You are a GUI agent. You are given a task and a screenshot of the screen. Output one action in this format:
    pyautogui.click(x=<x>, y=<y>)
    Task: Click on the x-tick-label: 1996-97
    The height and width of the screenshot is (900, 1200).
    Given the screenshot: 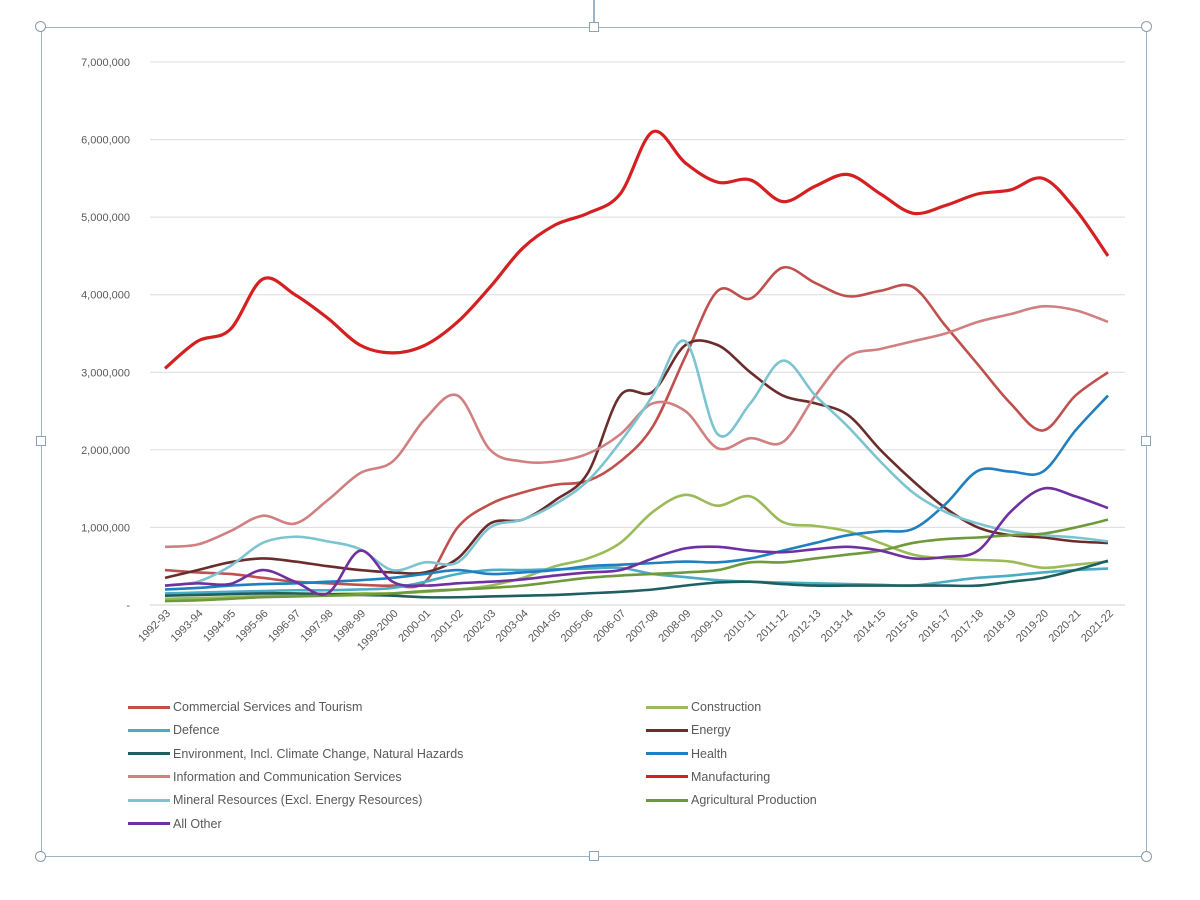 What is the action you would take?
    pyautogui.click(x=284, y=626)
    